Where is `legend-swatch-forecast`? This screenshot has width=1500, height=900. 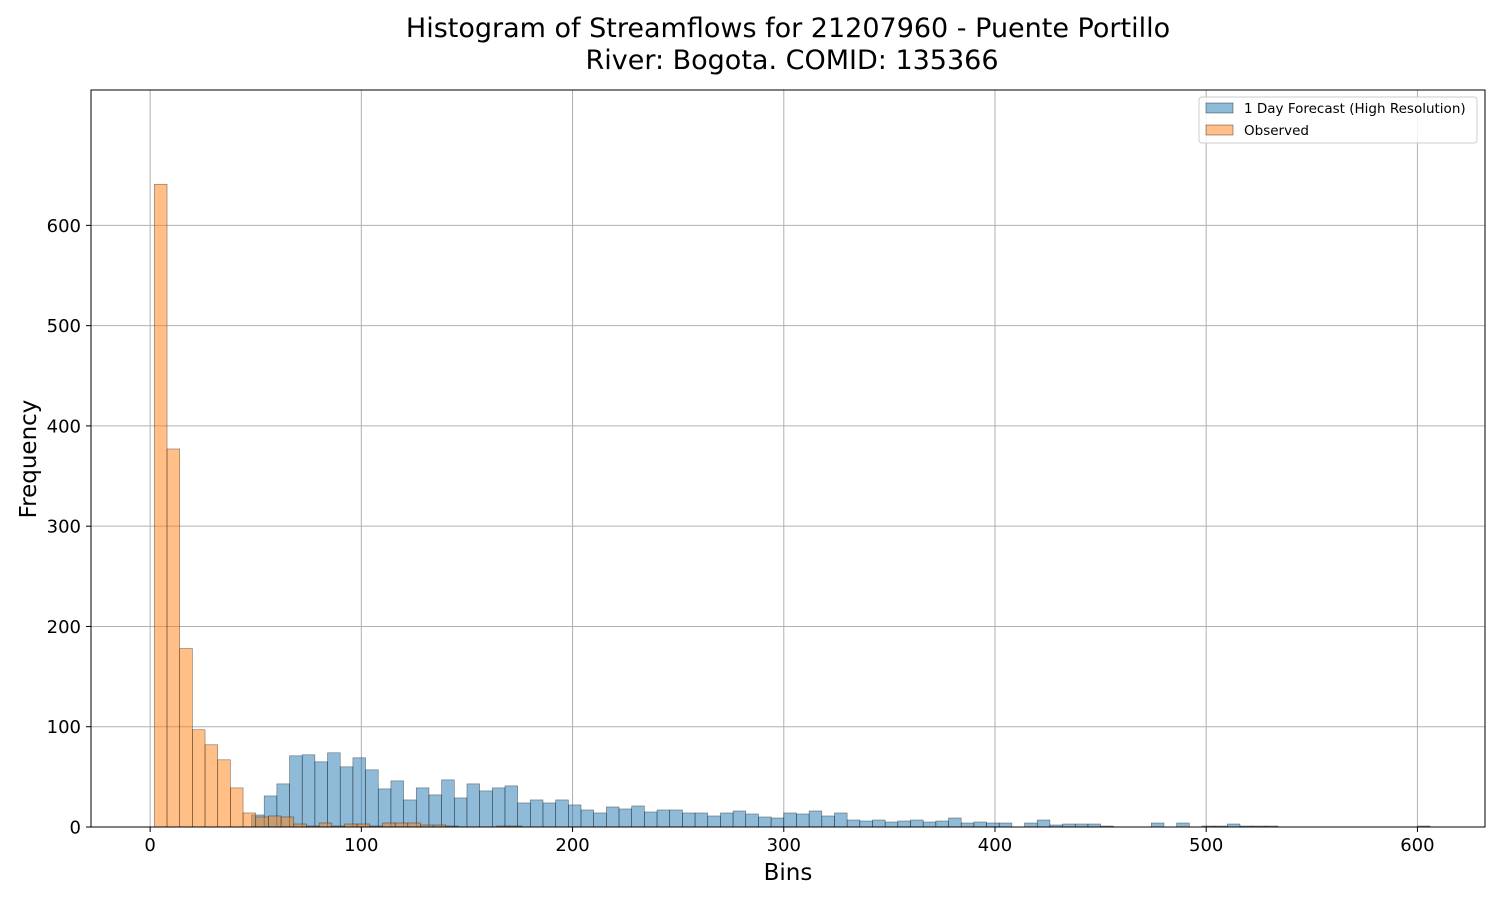 legend-swatch-forecast is located at coordinates (1219, 108).